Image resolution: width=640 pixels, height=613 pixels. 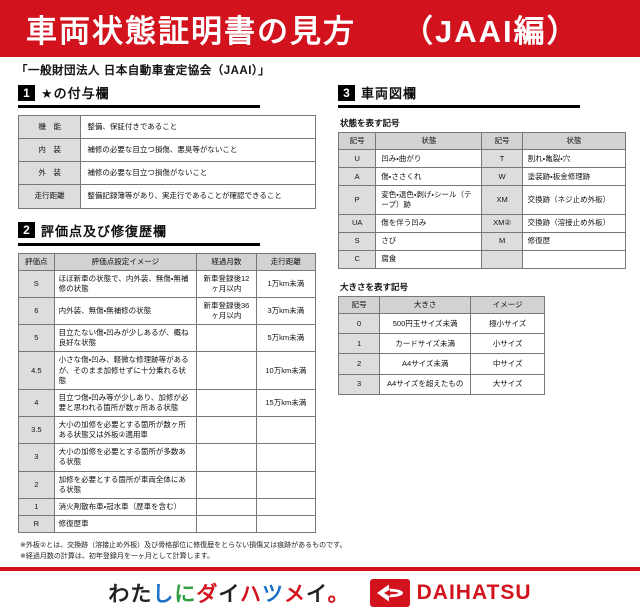 What do you see at coordinates (574, 241) in the screenshot?
I see `table-cell: 修復歴` at bounding box center [574, 241].